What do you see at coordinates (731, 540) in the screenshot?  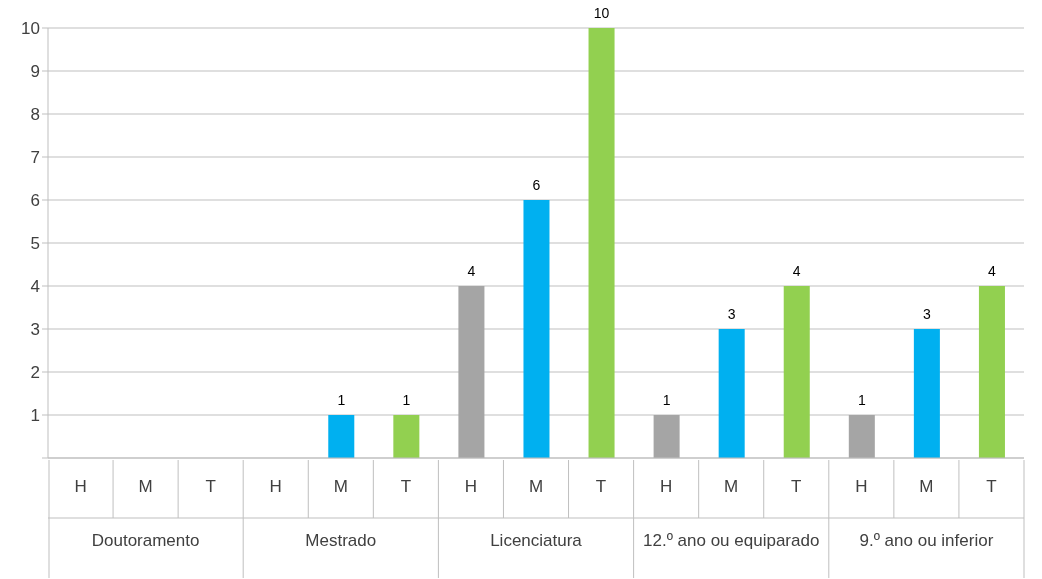 I see `text: 12.º ano ou equiparado` at bounding box center [731, 540].